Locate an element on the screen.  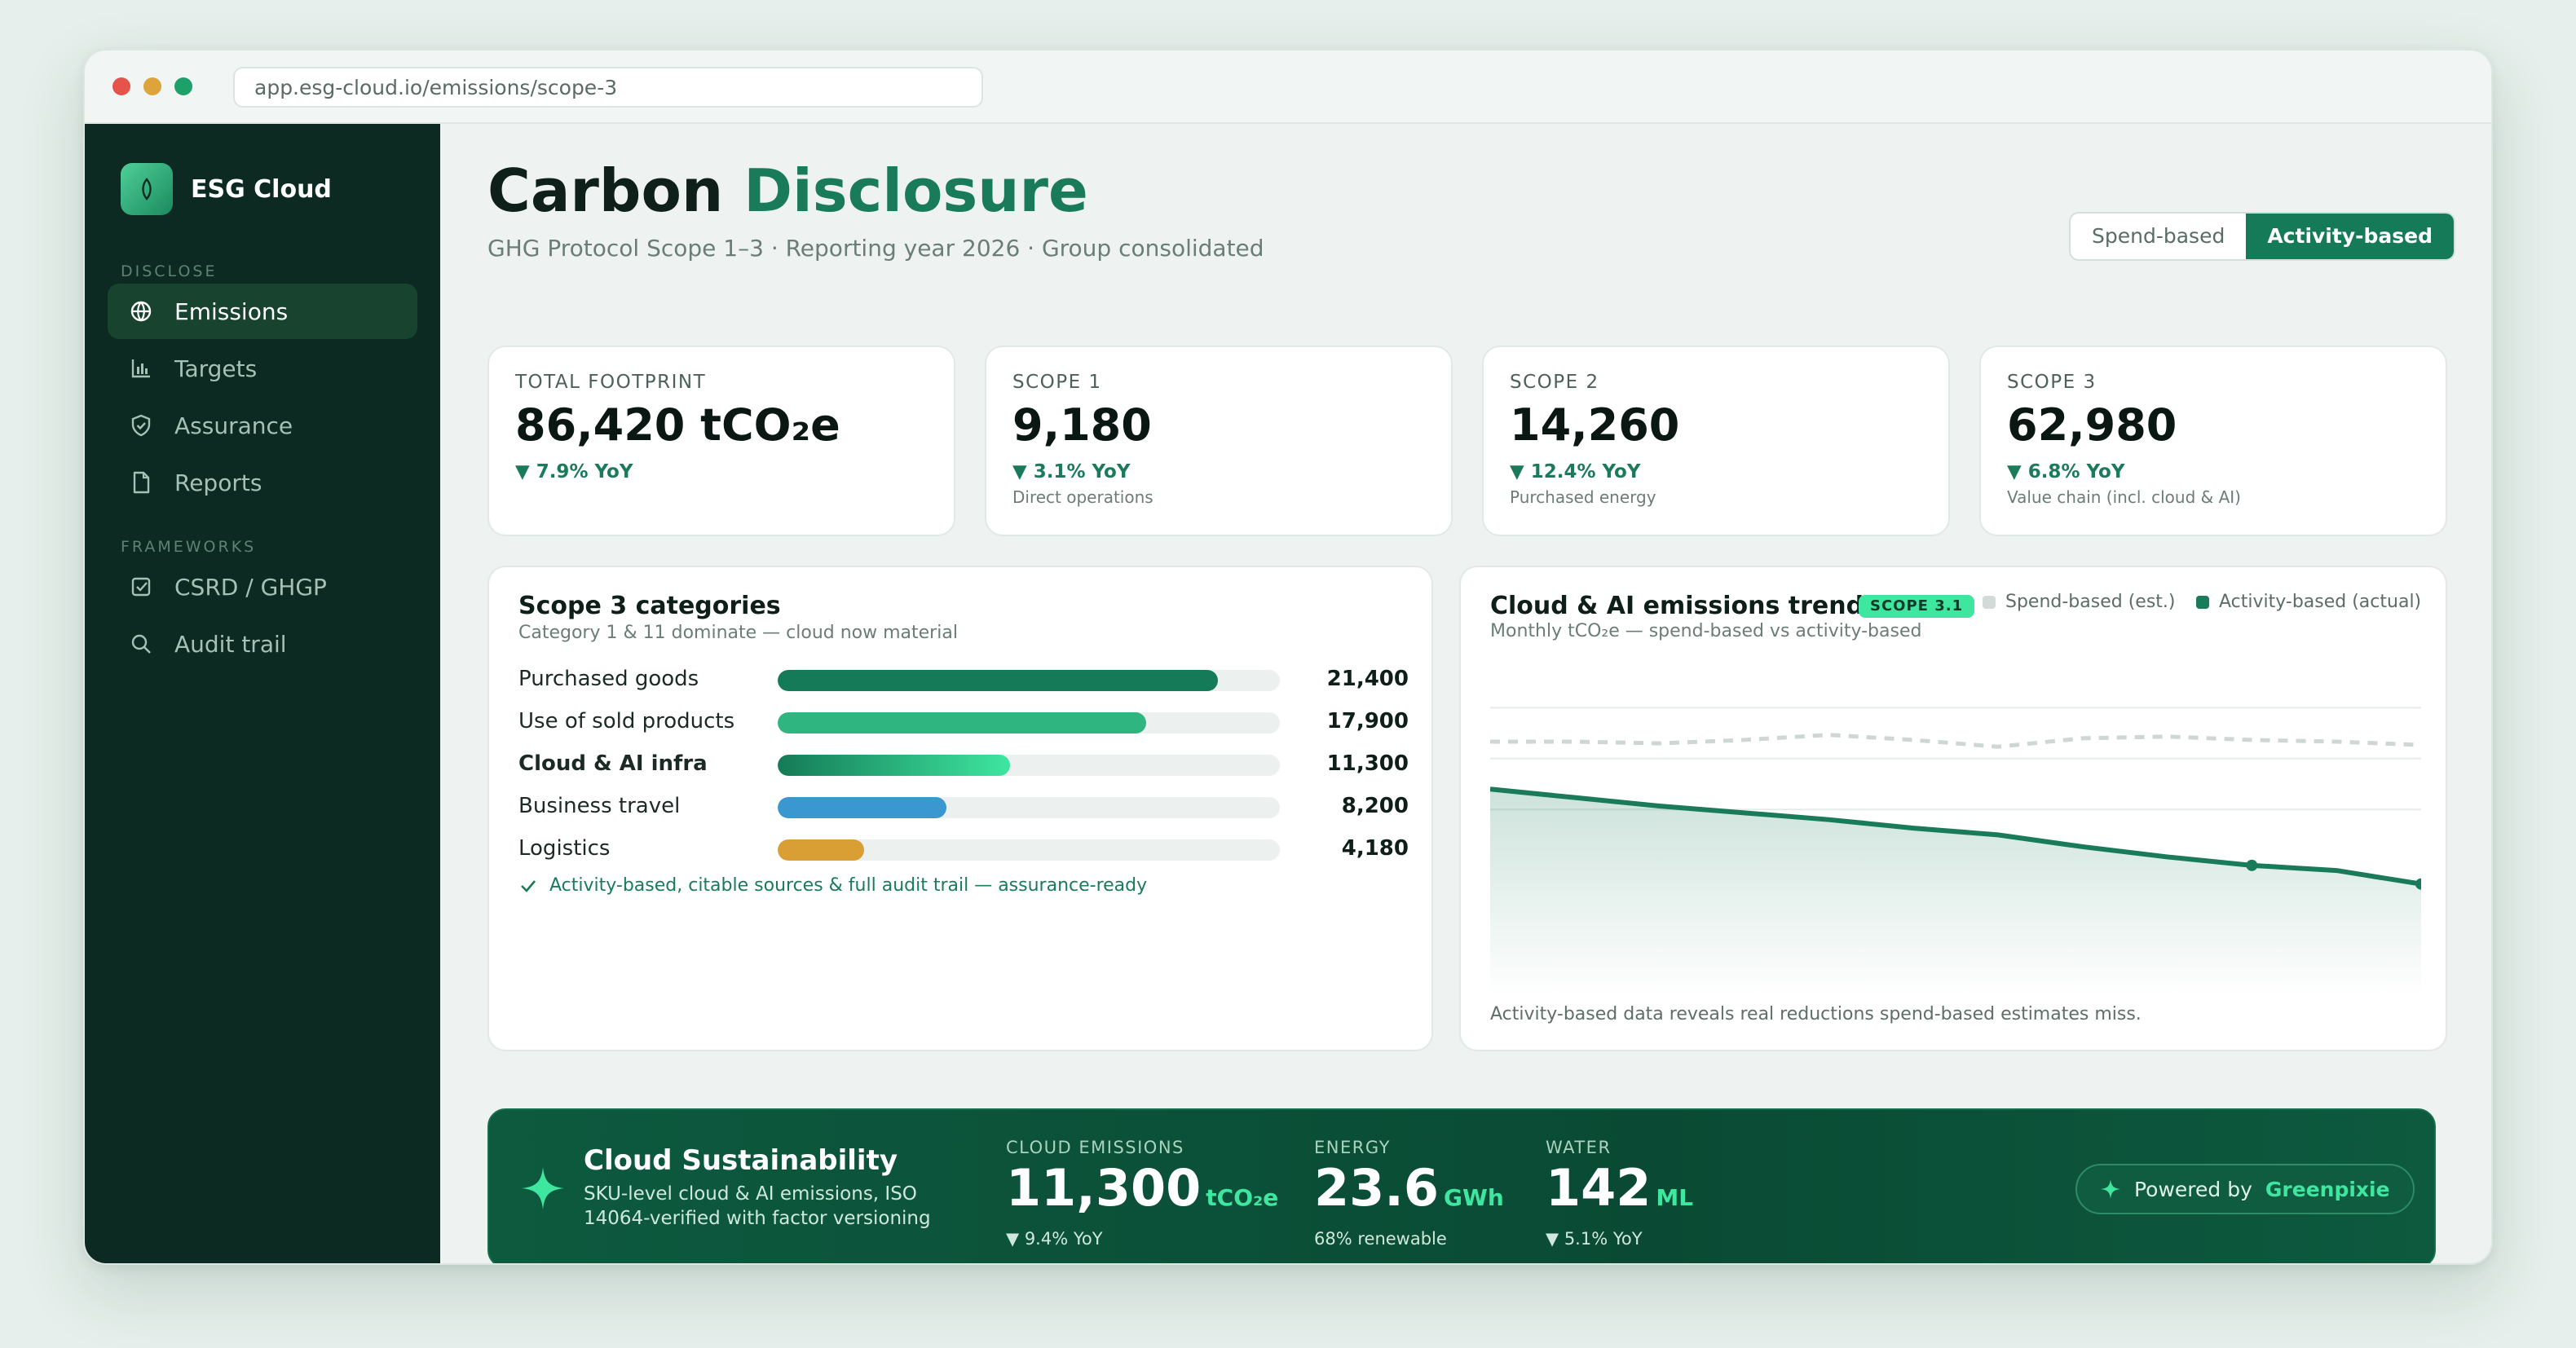
sidebar-item-reports: Reports is located at coordinates (262, 482).